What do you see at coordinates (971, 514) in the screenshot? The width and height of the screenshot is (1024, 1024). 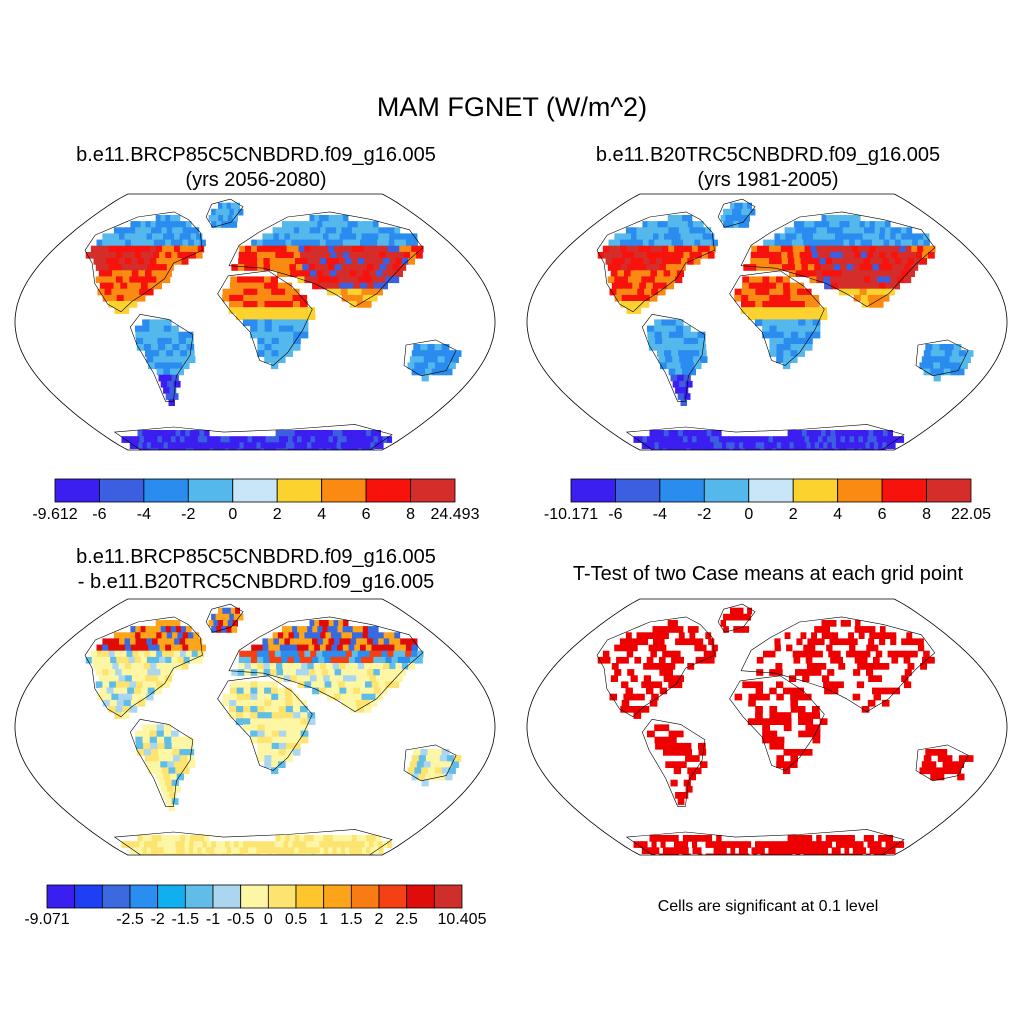 I see `colorbar-tick-label: 22.05` at bounding box center [971, 514].